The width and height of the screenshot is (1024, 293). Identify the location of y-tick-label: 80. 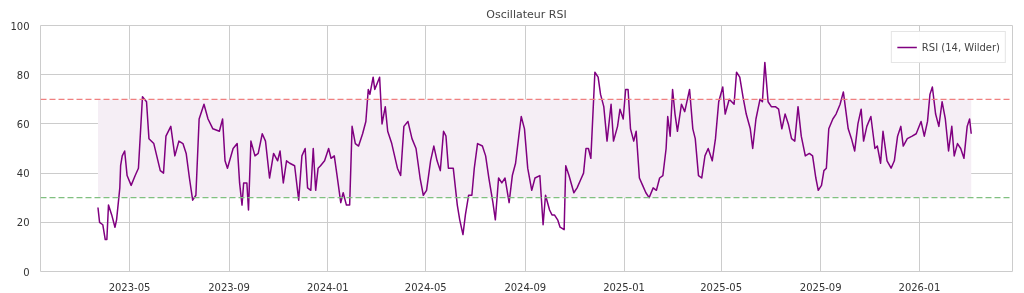
(23, 75).